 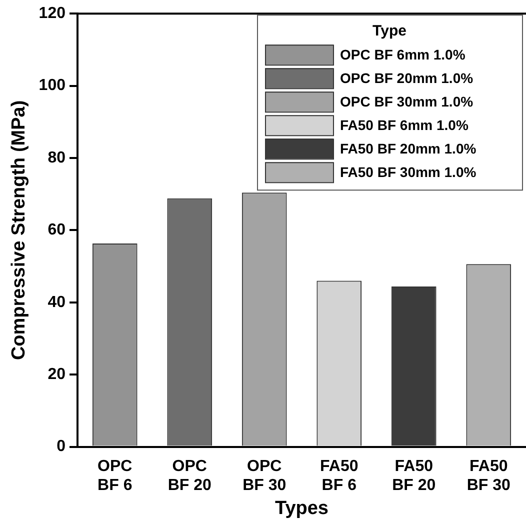 What do you see at coordinates (52, 13) in the screenshot?
I see `y-tick-label: 120` at bounding box center [52, 13].